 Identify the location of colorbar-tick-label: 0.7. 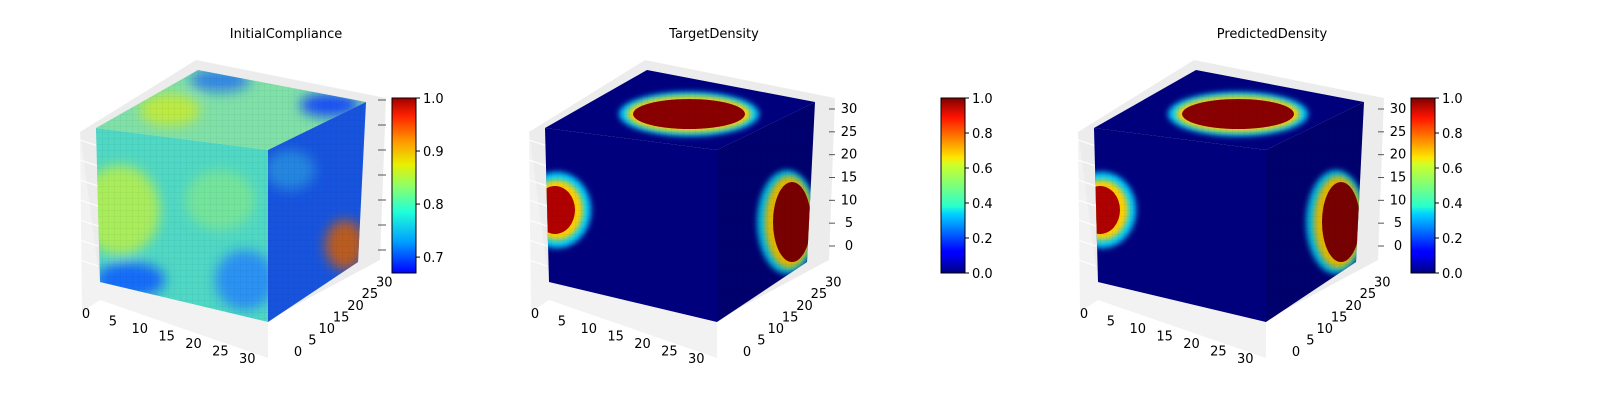
(433, 258).